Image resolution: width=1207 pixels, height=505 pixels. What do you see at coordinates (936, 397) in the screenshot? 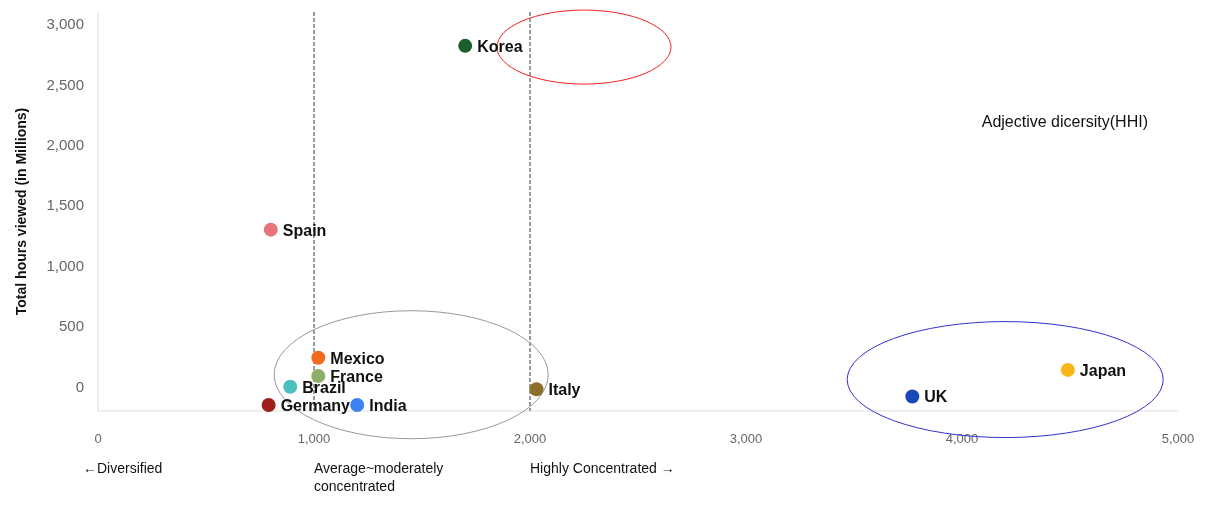
I see `series-label: UK` at bounding box center [936, 397].